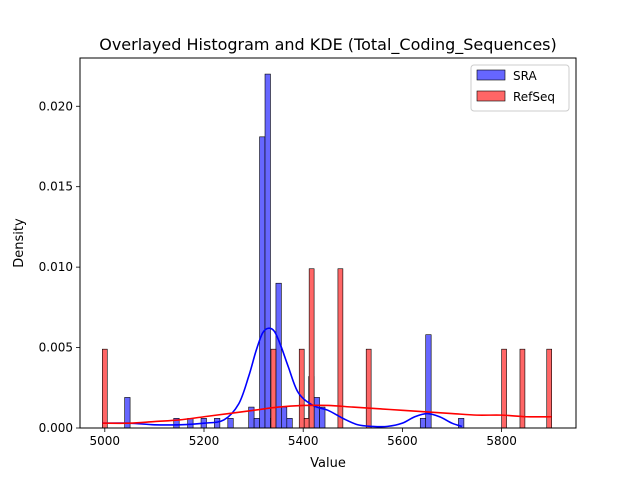  Describe the element at coordinates (56, 267) in the screenshot. I see `y-tick-label: 0.010` at that location.